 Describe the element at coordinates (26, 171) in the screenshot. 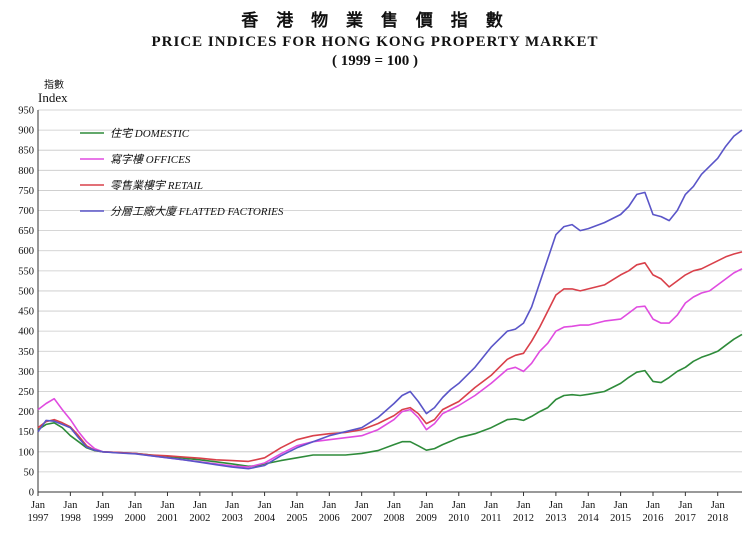

I see `y-tick-label: 800` at that location.